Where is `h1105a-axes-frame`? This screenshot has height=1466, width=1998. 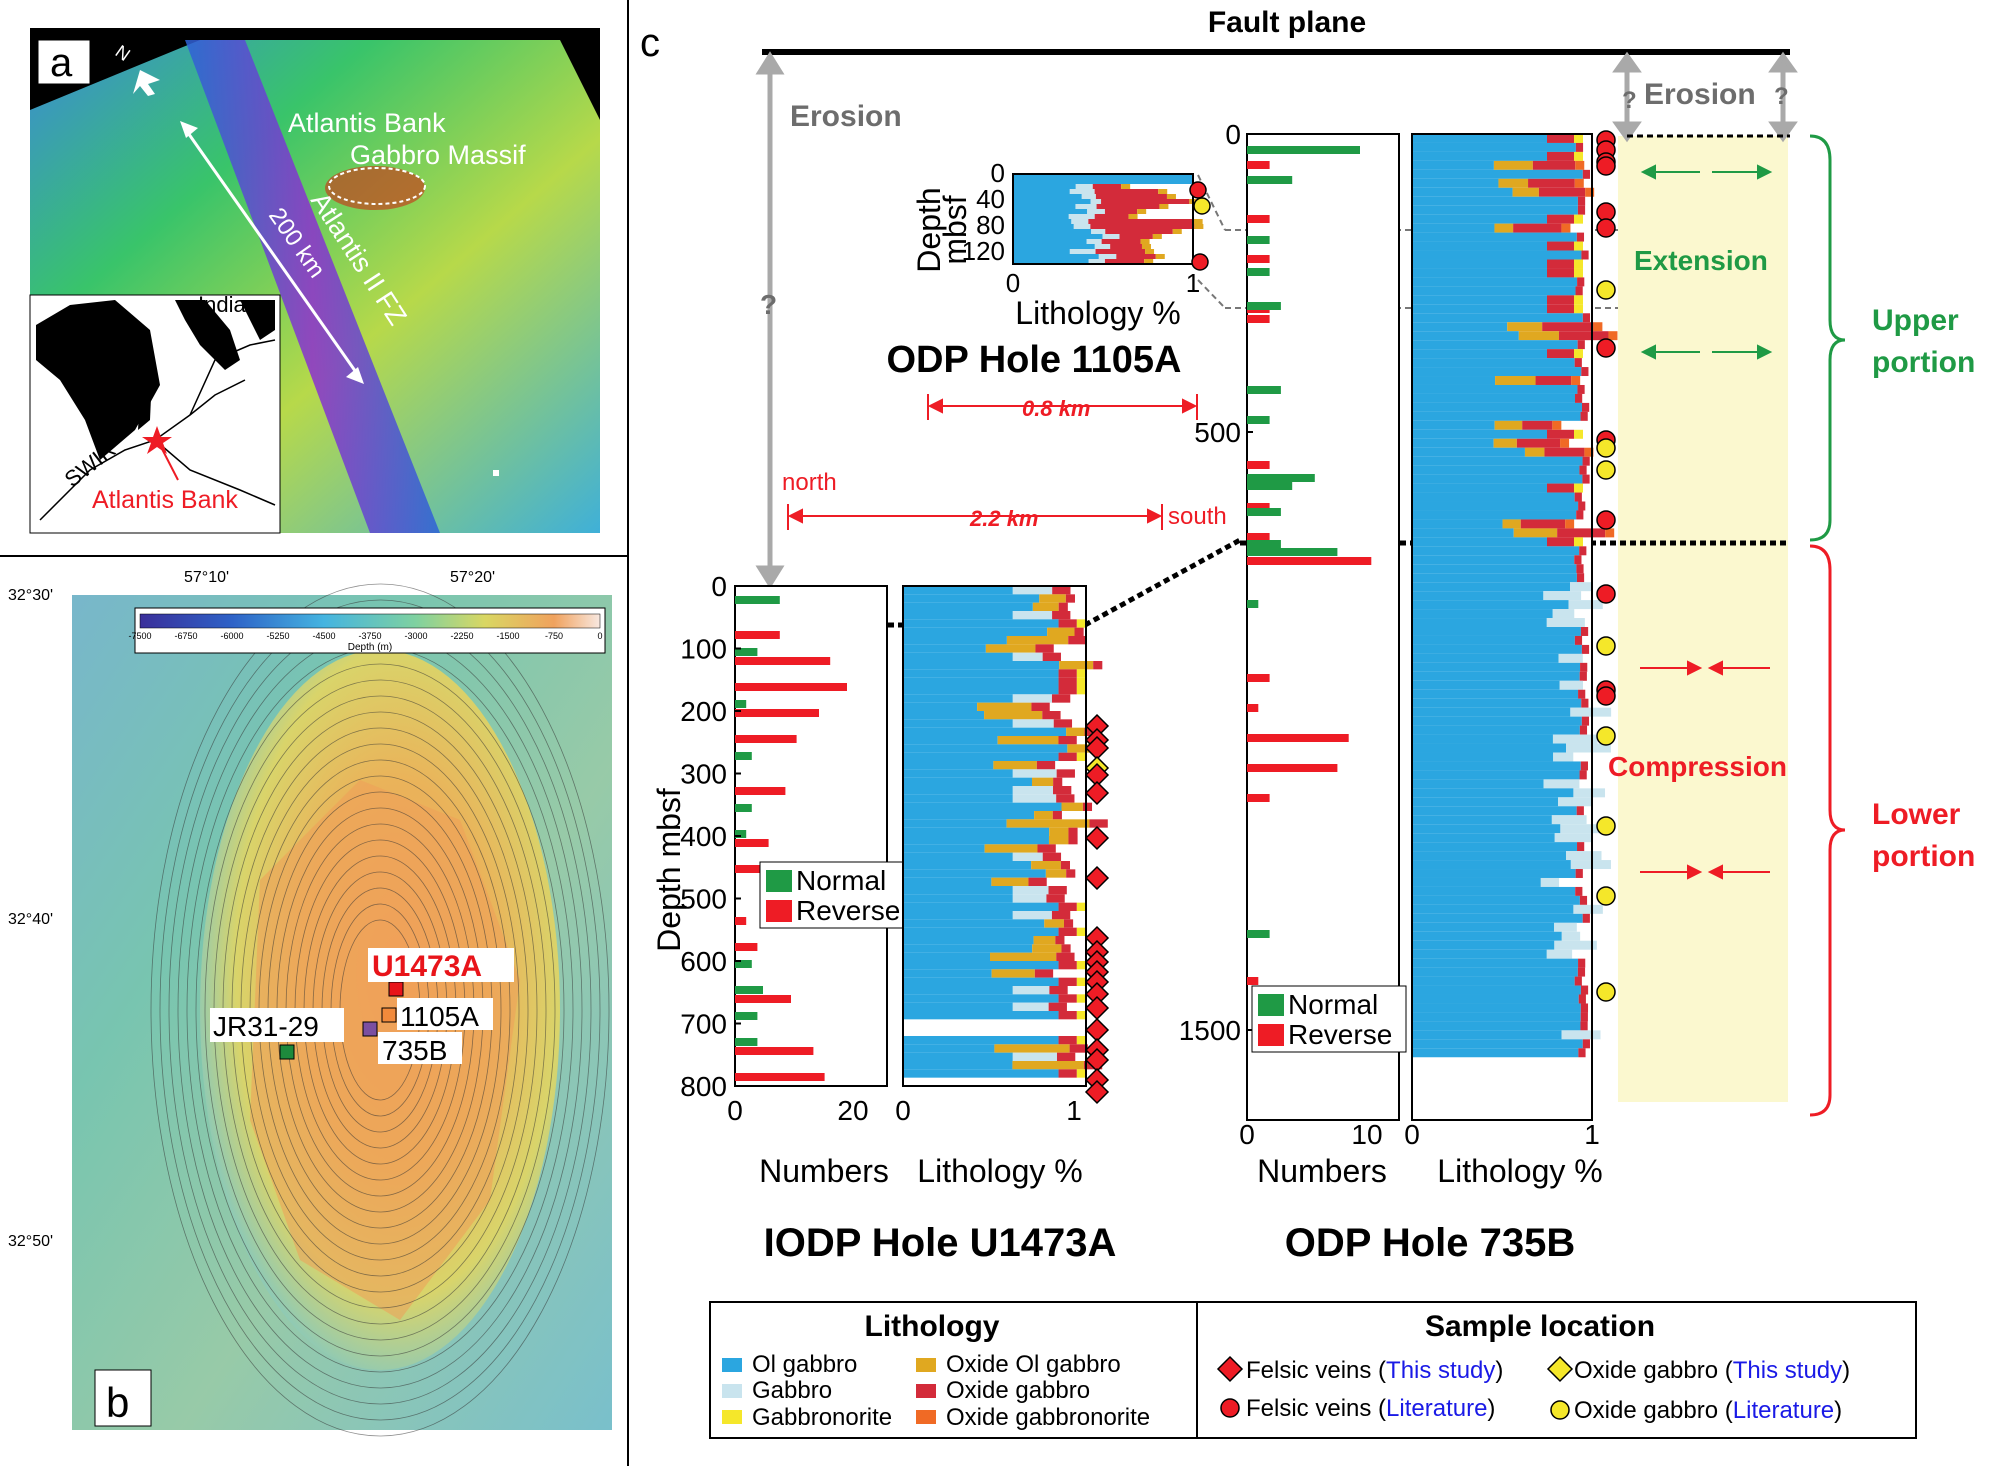
h1105a-axes-frame is located at coordinates (1103, 219).